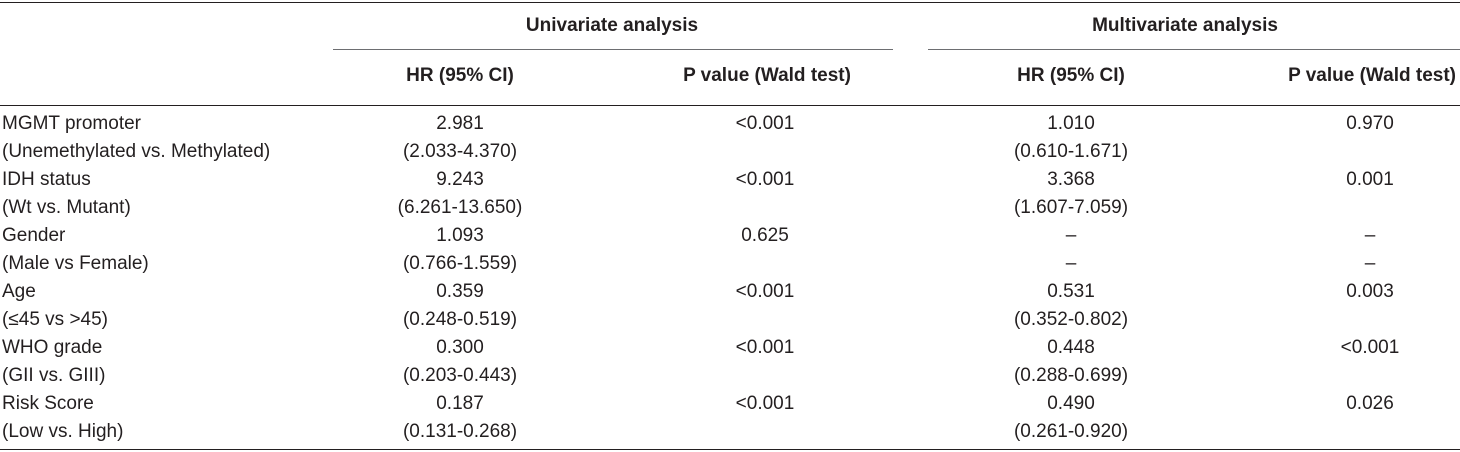 The width and height of the screenshot is (1460, 452). What do you see at coordinates (730, 449) in the screenshot?
I see `bottom-rule` at bounding box center [730, 449].